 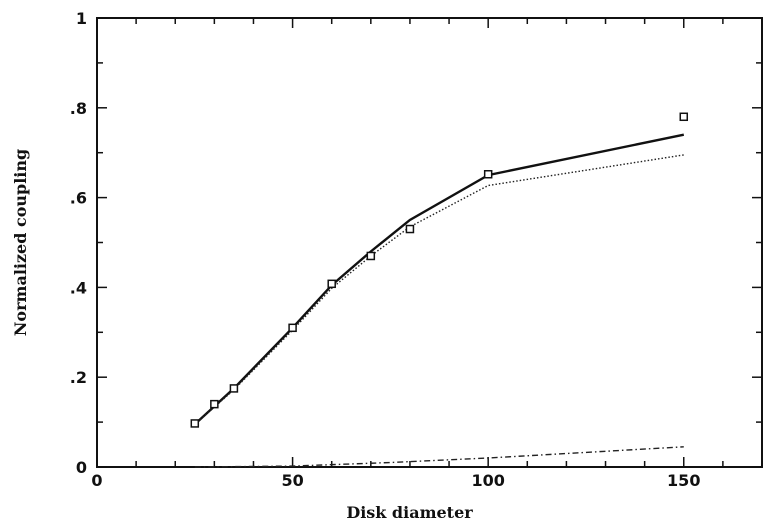 What do you see at coordinates (409, 512) in the screenshot?
I see `x-axis-label: Disk diameter` at bounding box center [409, 512].